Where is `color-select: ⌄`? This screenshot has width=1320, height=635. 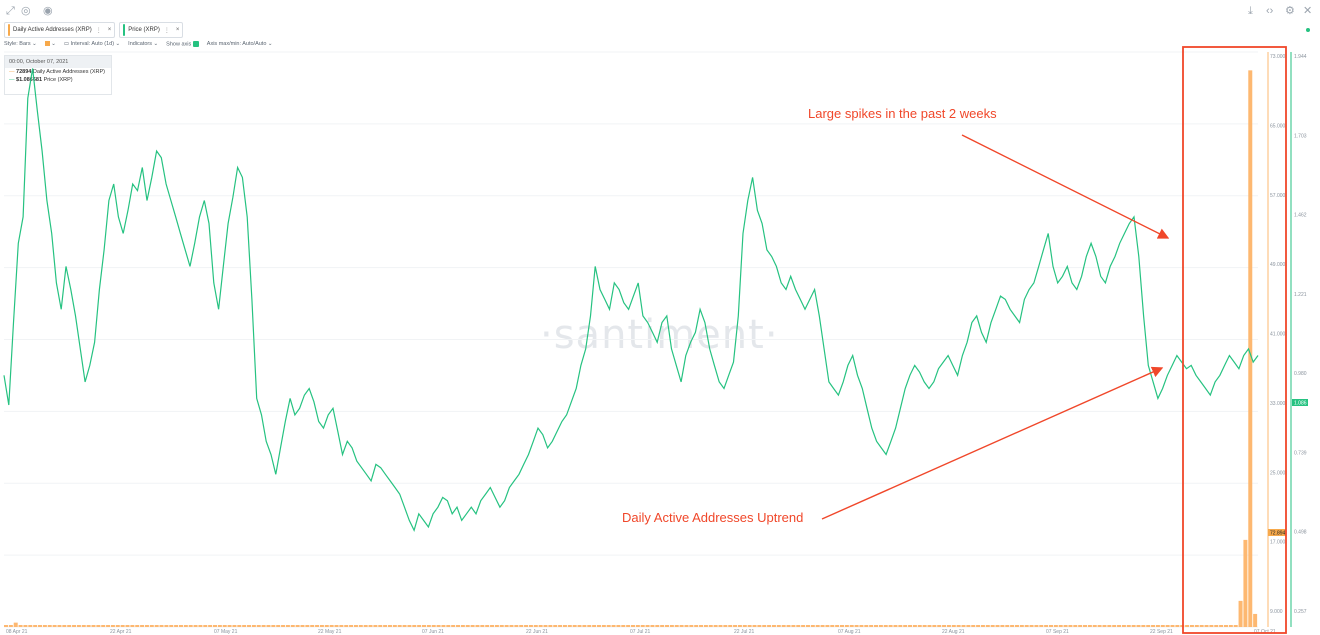 color-select: ⌄ is located at coordinates (50, 44).